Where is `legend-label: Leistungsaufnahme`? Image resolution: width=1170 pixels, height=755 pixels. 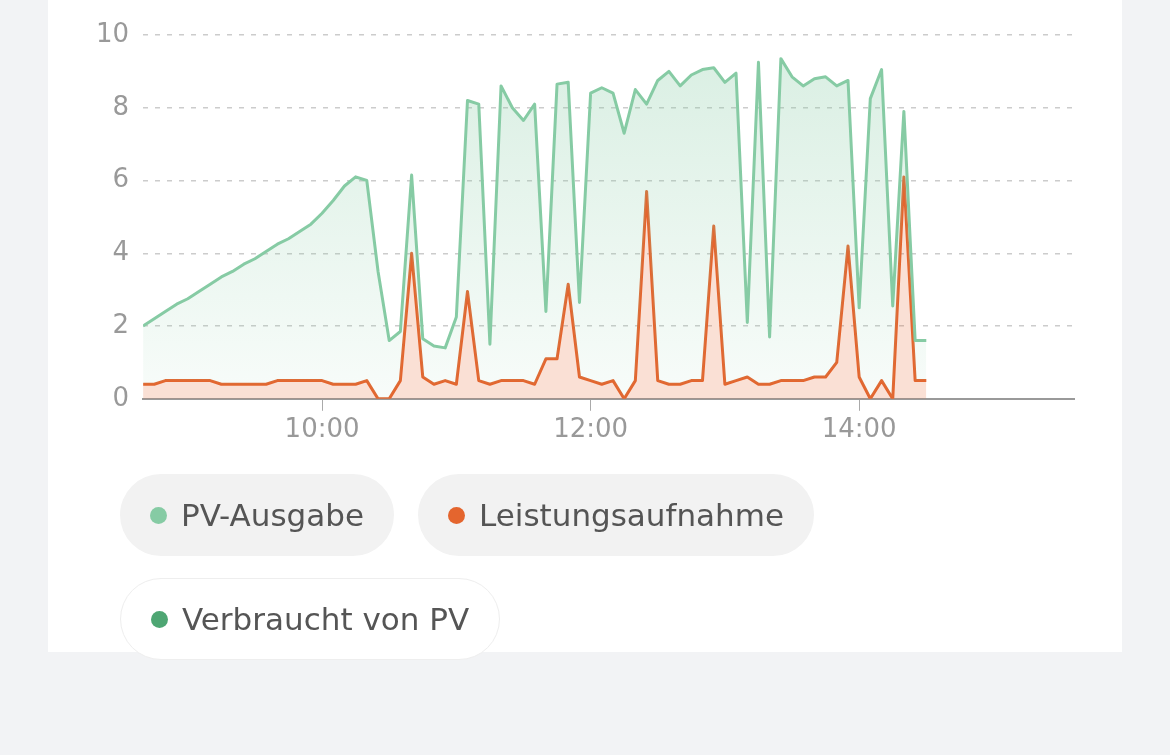
legend-label: Leistungsaufnahme is located at coordinates (631, 515).